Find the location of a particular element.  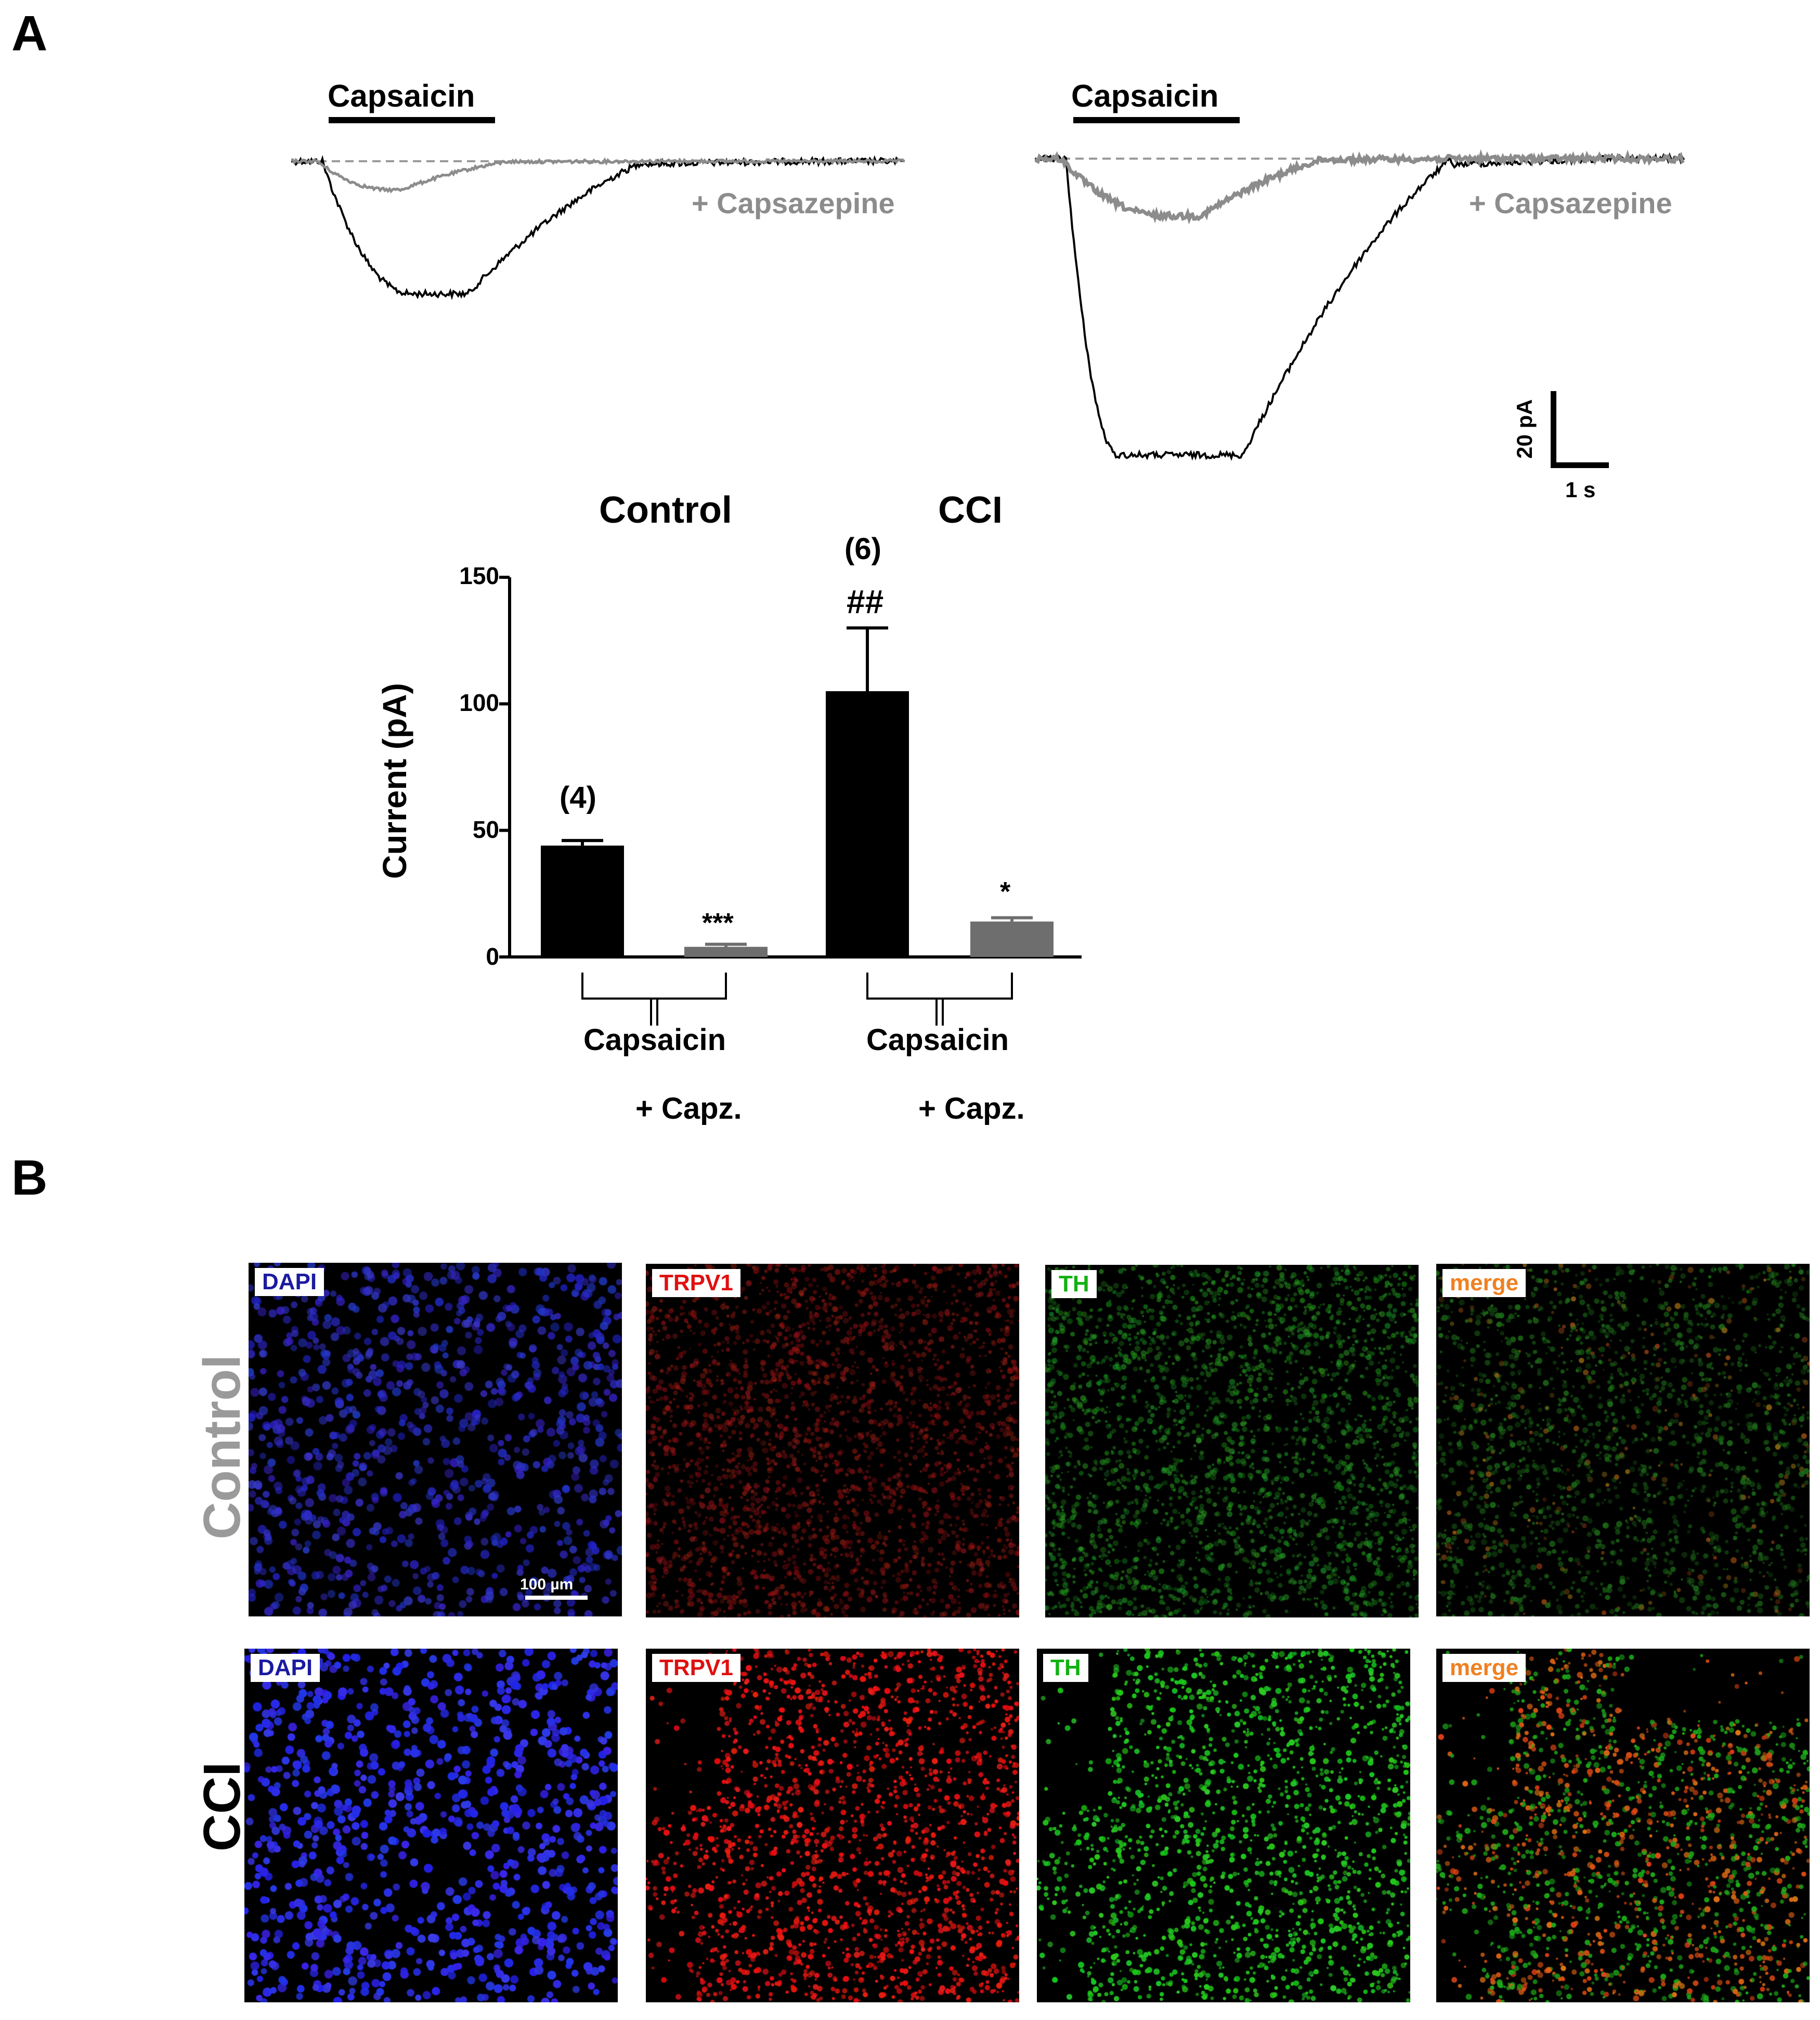

tile-cci-trpv1: TRPV1 is located at coordinates (833, 1825).